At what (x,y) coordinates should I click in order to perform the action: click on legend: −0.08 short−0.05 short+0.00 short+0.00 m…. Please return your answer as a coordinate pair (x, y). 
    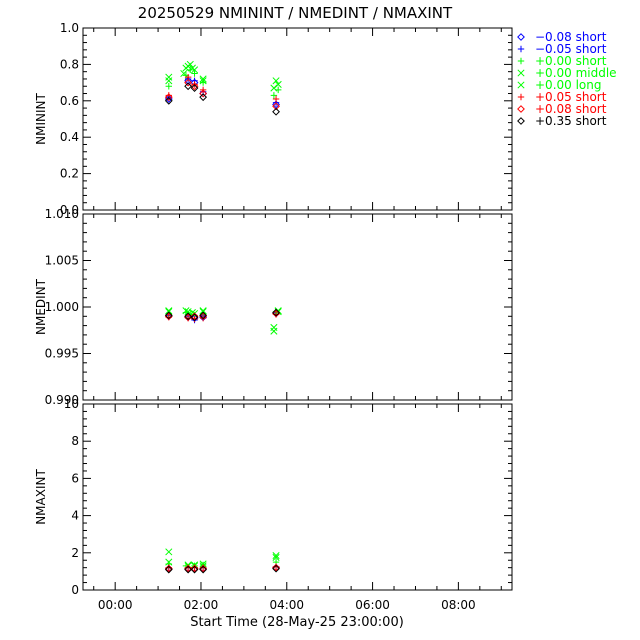
    Looking at the image, I should click on (567, 79).